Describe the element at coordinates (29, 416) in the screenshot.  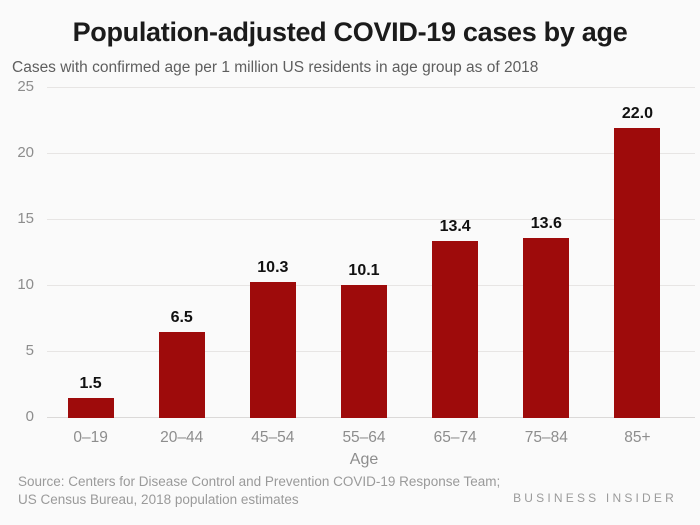
I see `y-tick-label: 0` at that location.